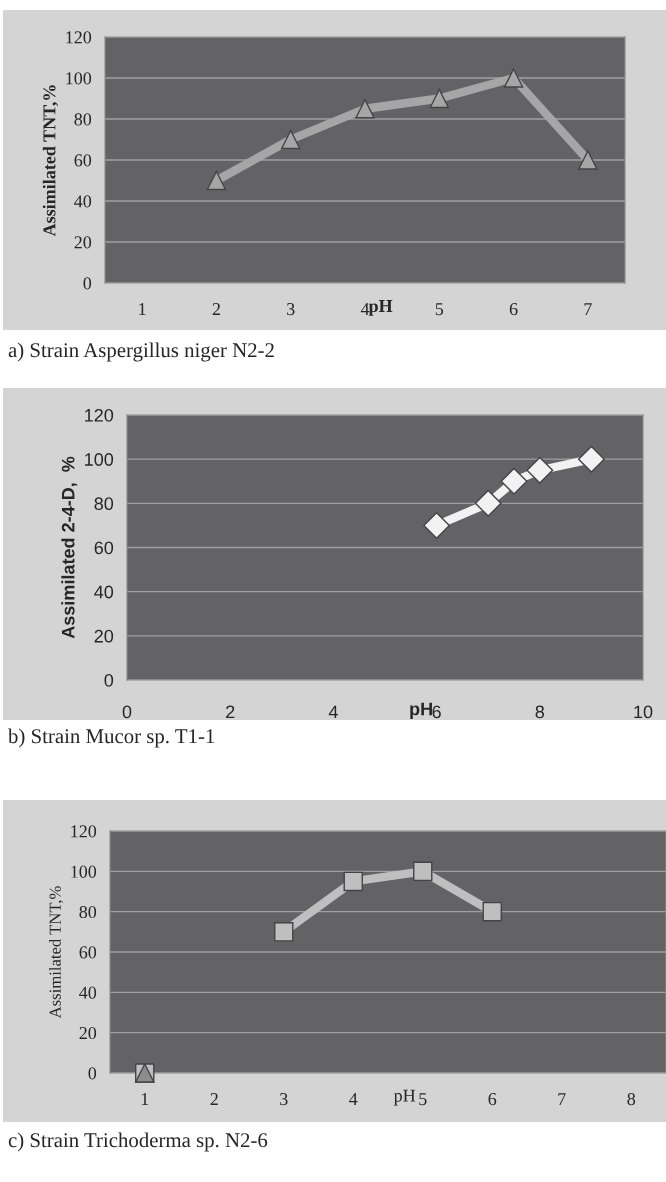 The height and width of the screenshot is (1182, 666). I want to click on text: a) Strain Aspergillus niger N2-2, so click(141, 352).